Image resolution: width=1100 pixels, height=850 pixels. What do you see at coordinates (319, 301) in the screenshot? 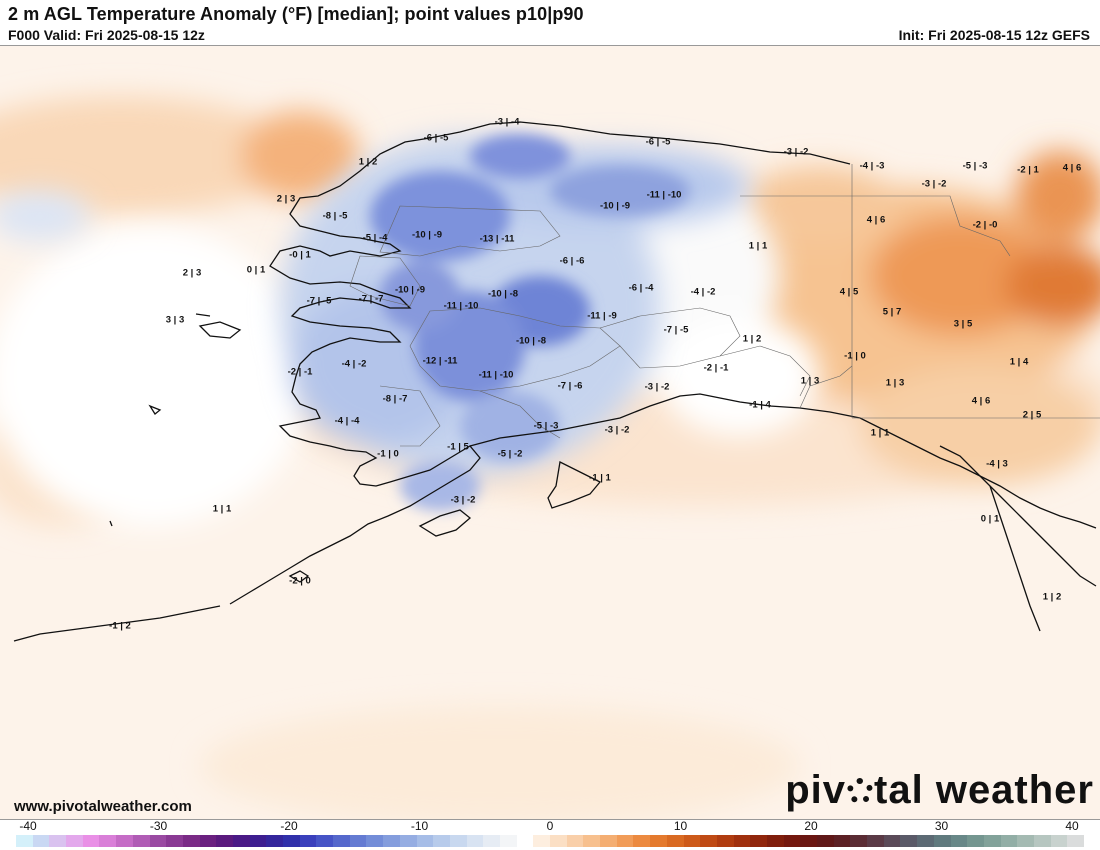
I see `point-value-label: -7 | -5` at bounding box center [319, 301].